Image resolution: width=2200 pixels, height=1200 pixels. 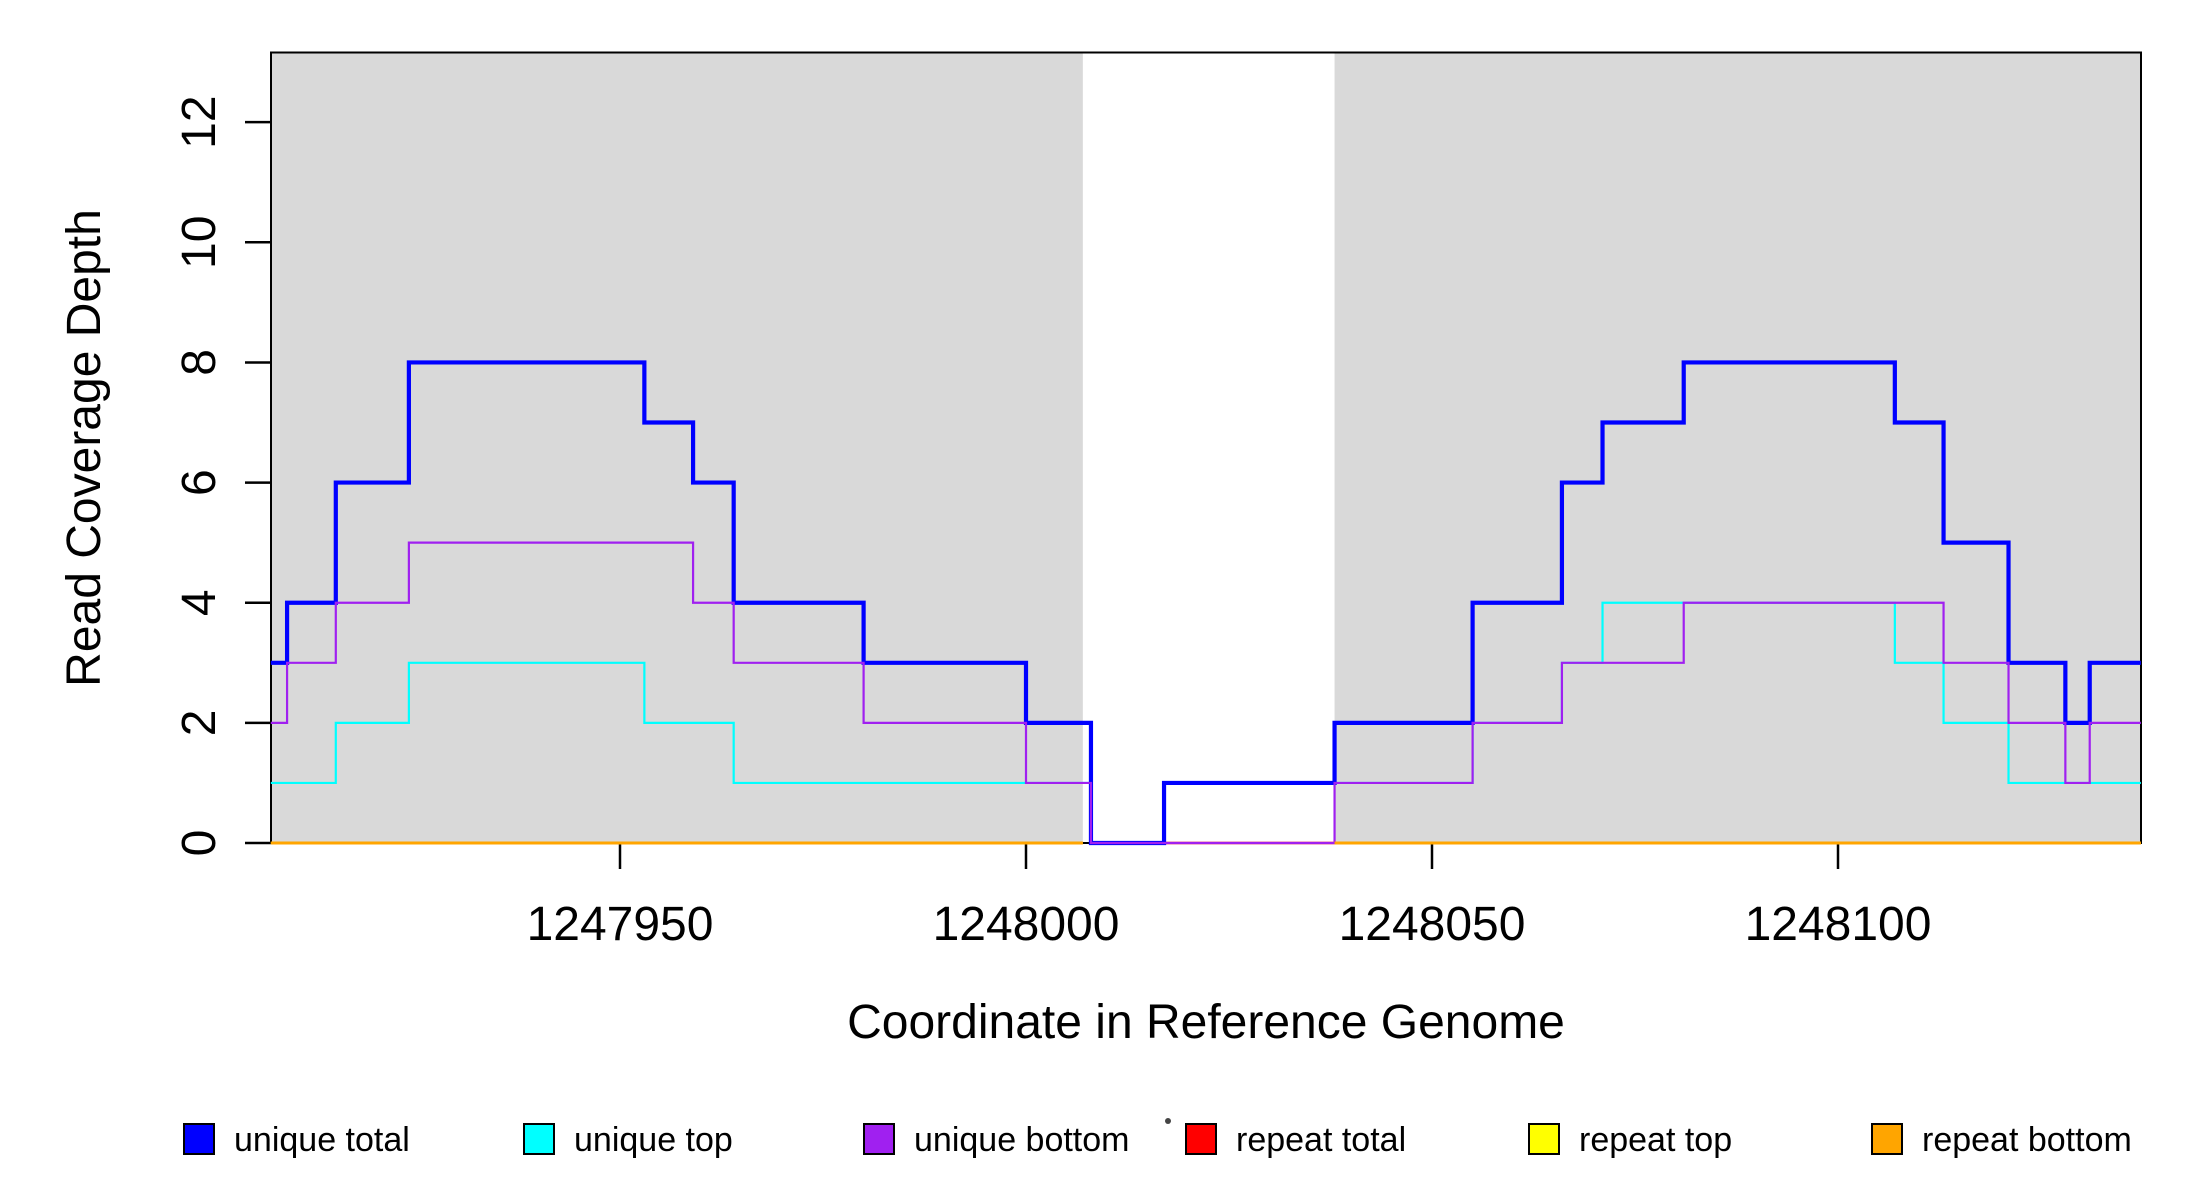 I want to click on legend-swatch-unique-bottom, so click(x=879, y=1139).